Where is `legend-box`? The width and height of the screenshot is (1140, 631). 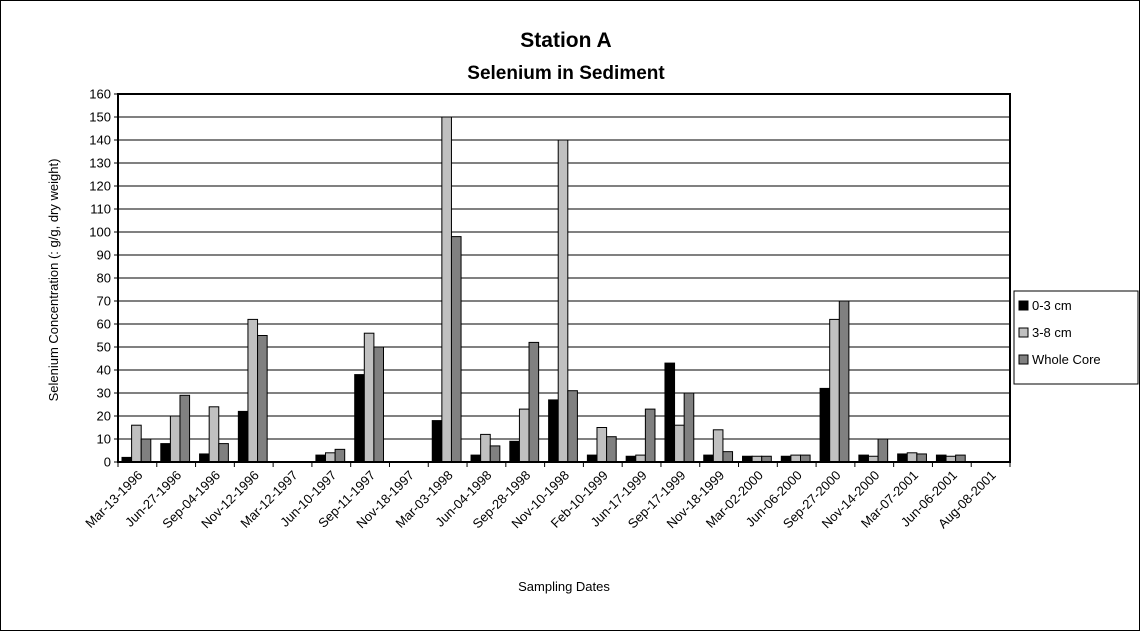 legend-box is located at coordinates (1076, 337).